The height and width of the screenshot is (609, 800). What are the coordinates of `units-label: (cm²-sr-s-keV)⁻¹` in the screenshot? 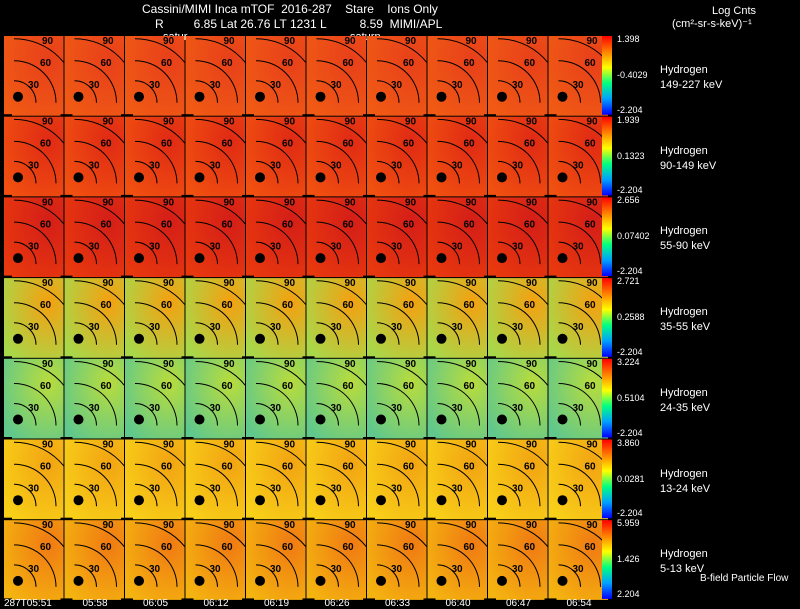 It's located at (712, 24).